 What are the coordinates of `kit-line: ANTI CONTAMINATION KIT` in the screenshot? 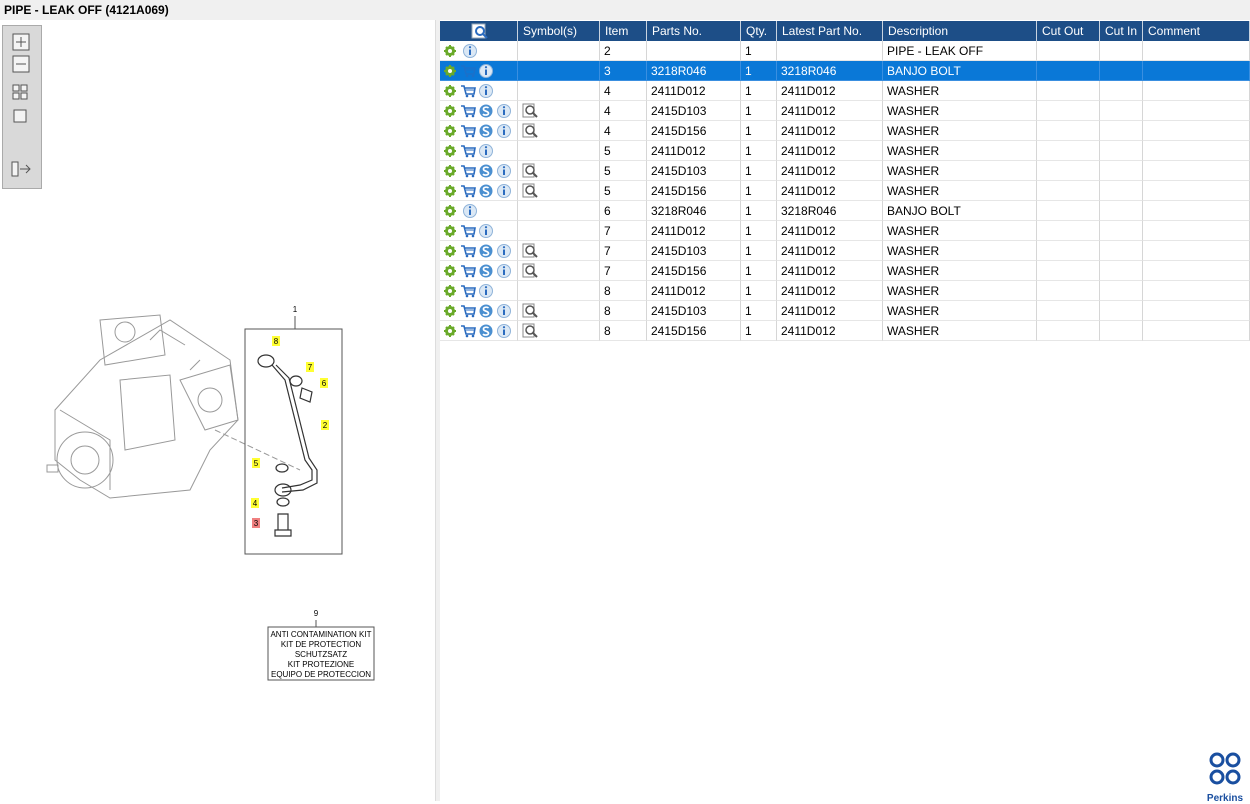 It's located at (320, 634).